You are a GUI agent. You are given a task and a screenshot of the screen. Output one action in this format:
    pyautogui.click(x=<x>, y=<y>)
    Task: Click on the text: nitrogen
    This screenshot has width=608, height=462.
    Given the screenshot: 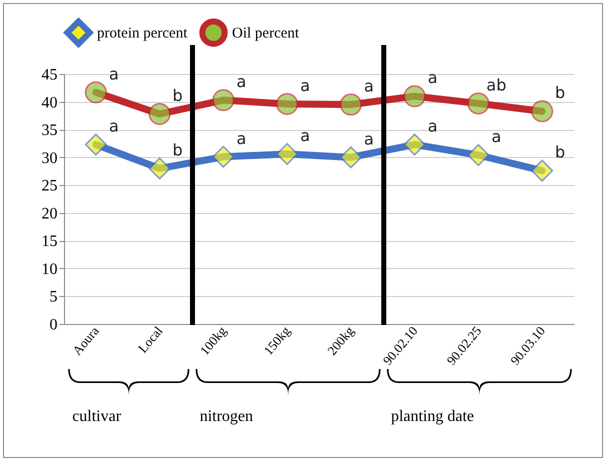 What is the action you would take?
    pyautogui.click(x=227, y=416)
    